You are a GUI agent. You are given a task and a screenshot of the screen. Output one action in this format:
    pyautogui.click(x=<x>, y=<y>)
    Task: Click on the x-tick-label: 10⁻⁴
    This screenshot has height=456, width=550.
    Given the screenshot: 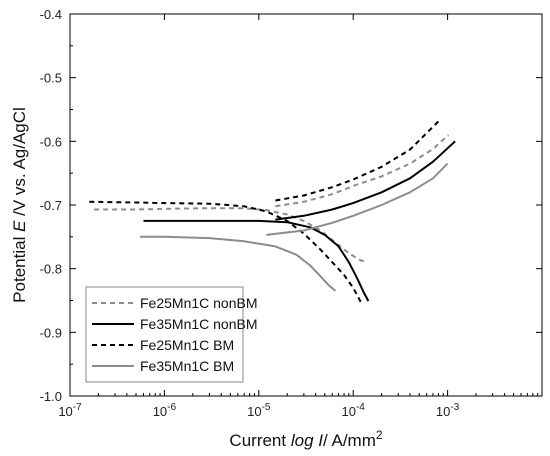 What is the action you would take?
    pyautogui.click(x=354, y=410)
    